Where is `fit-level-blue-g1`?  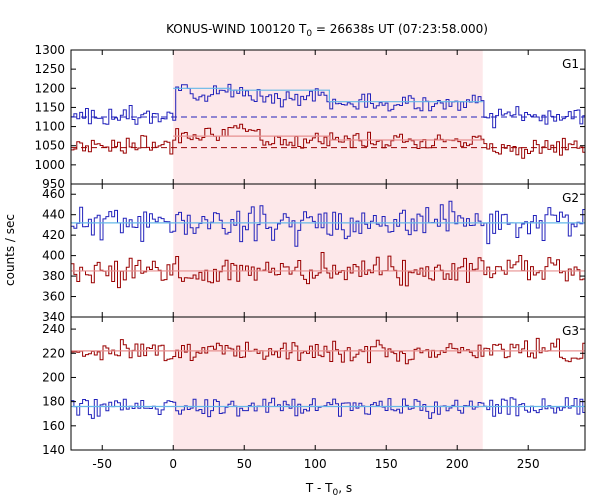 fit-level-blue-g1 is located at coordinates (328, 95).